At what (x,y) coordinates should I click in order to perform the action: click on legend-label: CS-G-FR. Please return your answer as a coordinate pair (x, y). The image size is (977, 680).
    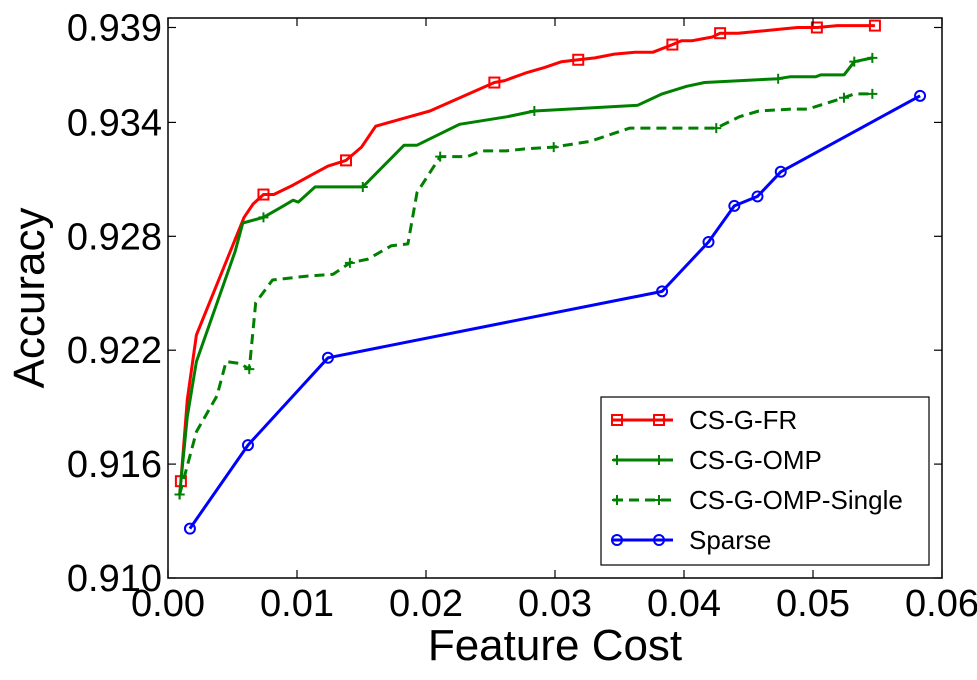
    Looking at the image, I should click on (743, 420).